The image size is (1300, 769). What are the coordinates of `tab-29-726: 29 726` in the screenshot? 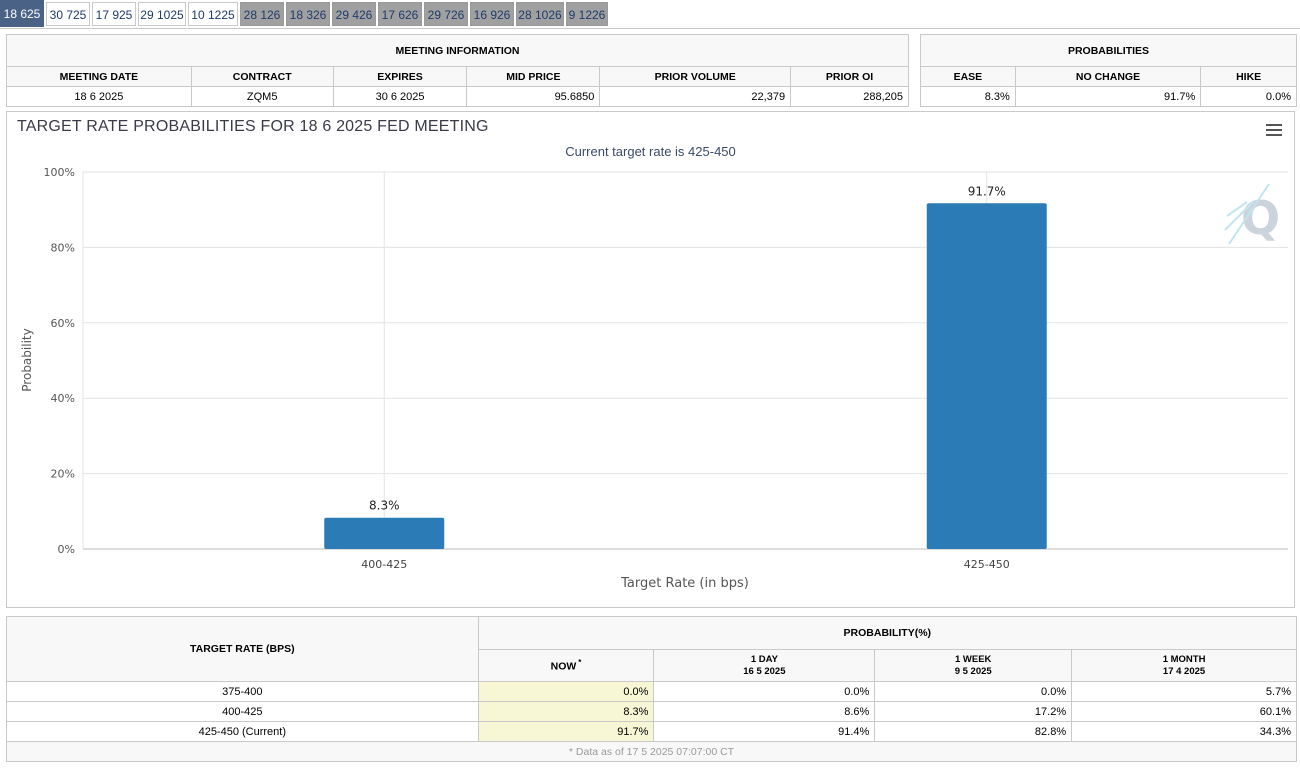 It's located at (446, 14).